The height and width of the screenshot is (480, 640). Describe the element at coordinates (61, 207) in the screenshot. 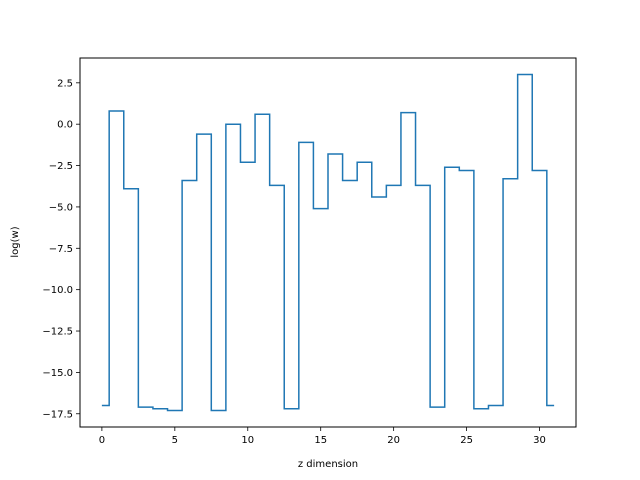

I see `y-tick-label: −5.0` at that location.